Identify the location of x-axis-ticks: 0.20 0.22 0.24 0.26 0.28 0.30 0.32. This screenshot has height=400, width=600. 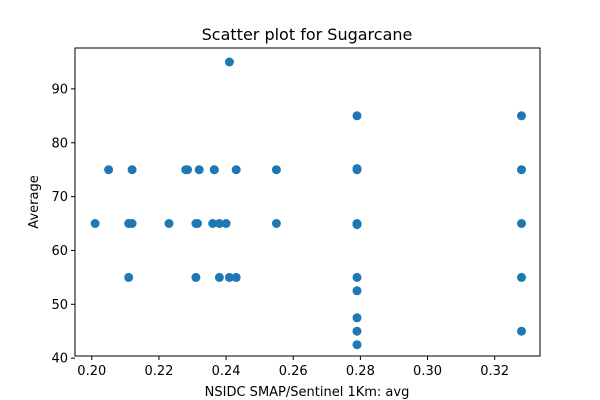
(293, 367).